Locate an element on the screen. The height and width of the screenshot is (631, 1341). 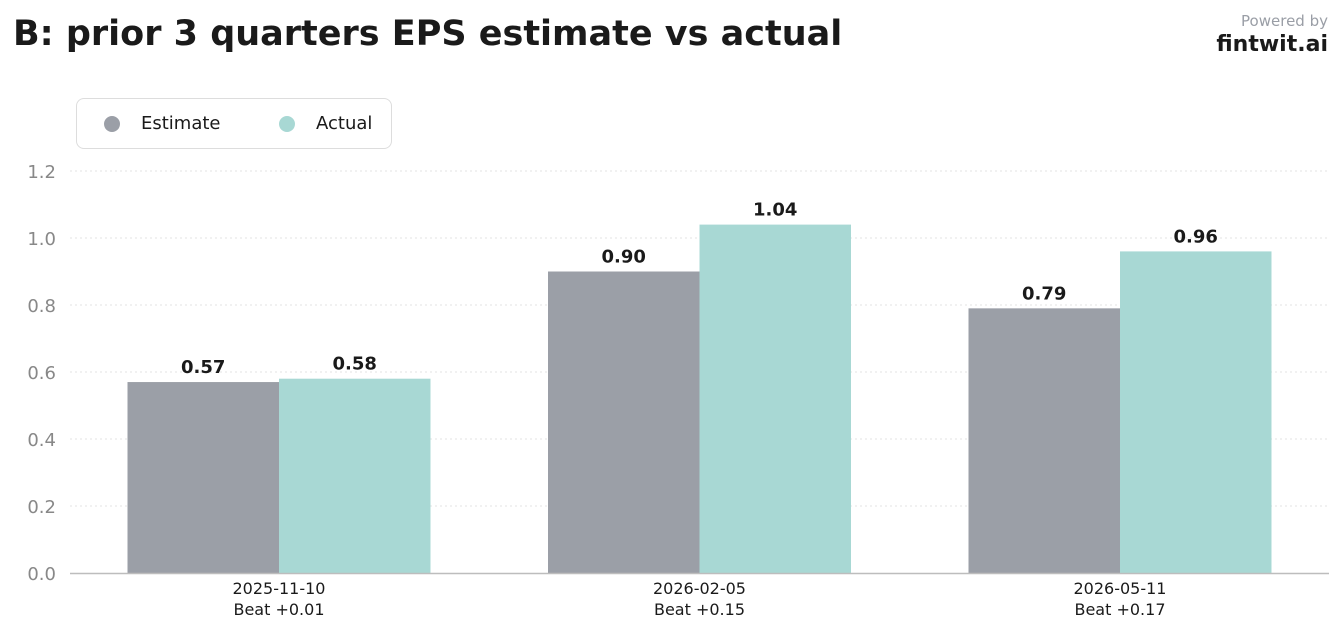
y-tick-label: 0.0 is located at coordinates (41, 574).